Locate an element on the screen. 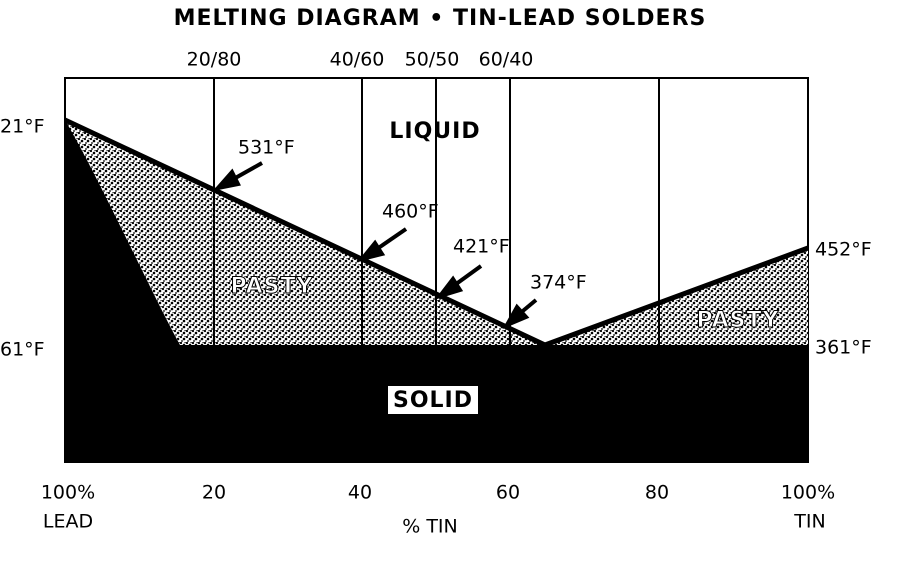 Image resolution: width=900 pixels, height=562 pixels. callout: 421°F is located at coordinates (481, 247).